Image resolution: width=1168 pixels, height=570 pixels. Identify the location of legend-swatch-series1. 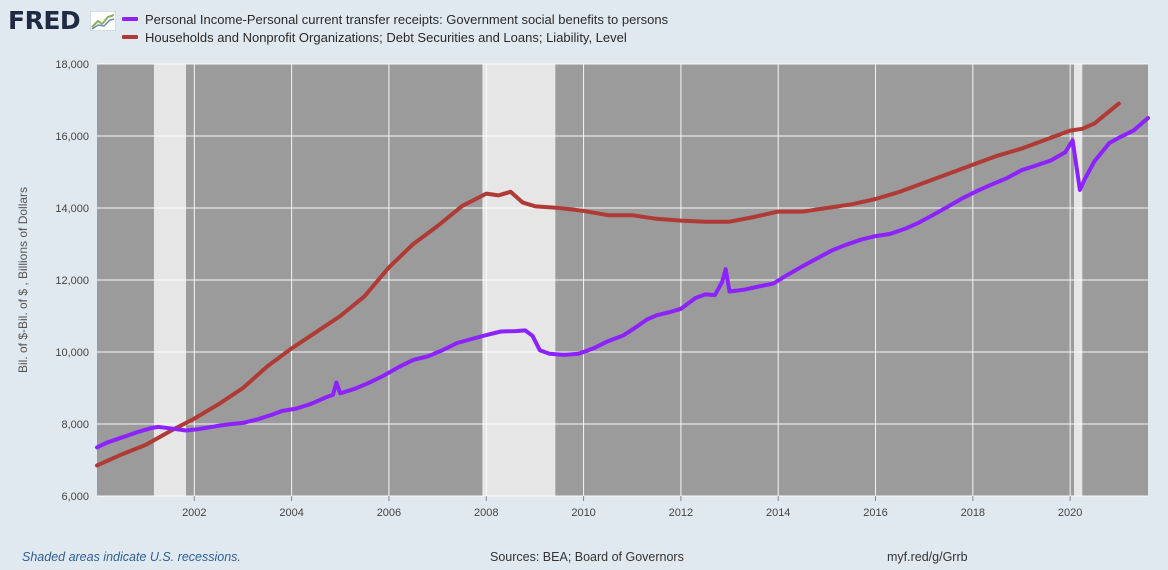
(130, 19).